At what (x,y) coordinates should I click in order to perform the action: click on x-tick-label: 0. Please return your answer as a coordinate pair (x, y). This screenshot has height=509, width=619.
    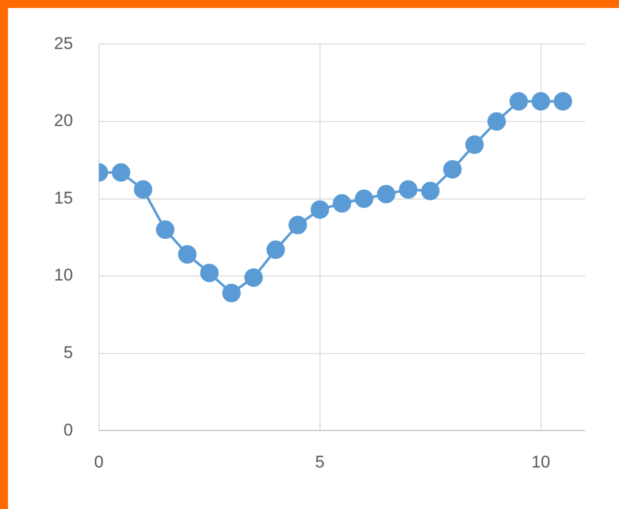
    Looking at the image, I should click on (99, 462).